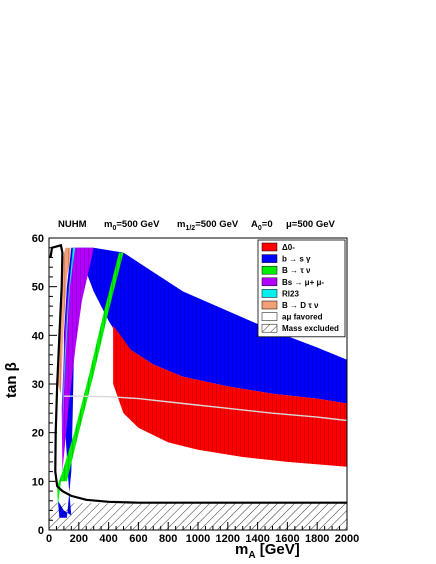 The image size is (436, 564). Describe the element at coordinates (347, 539) in the screenshot. I see `x-tick-label-2000: 2000` at that location.